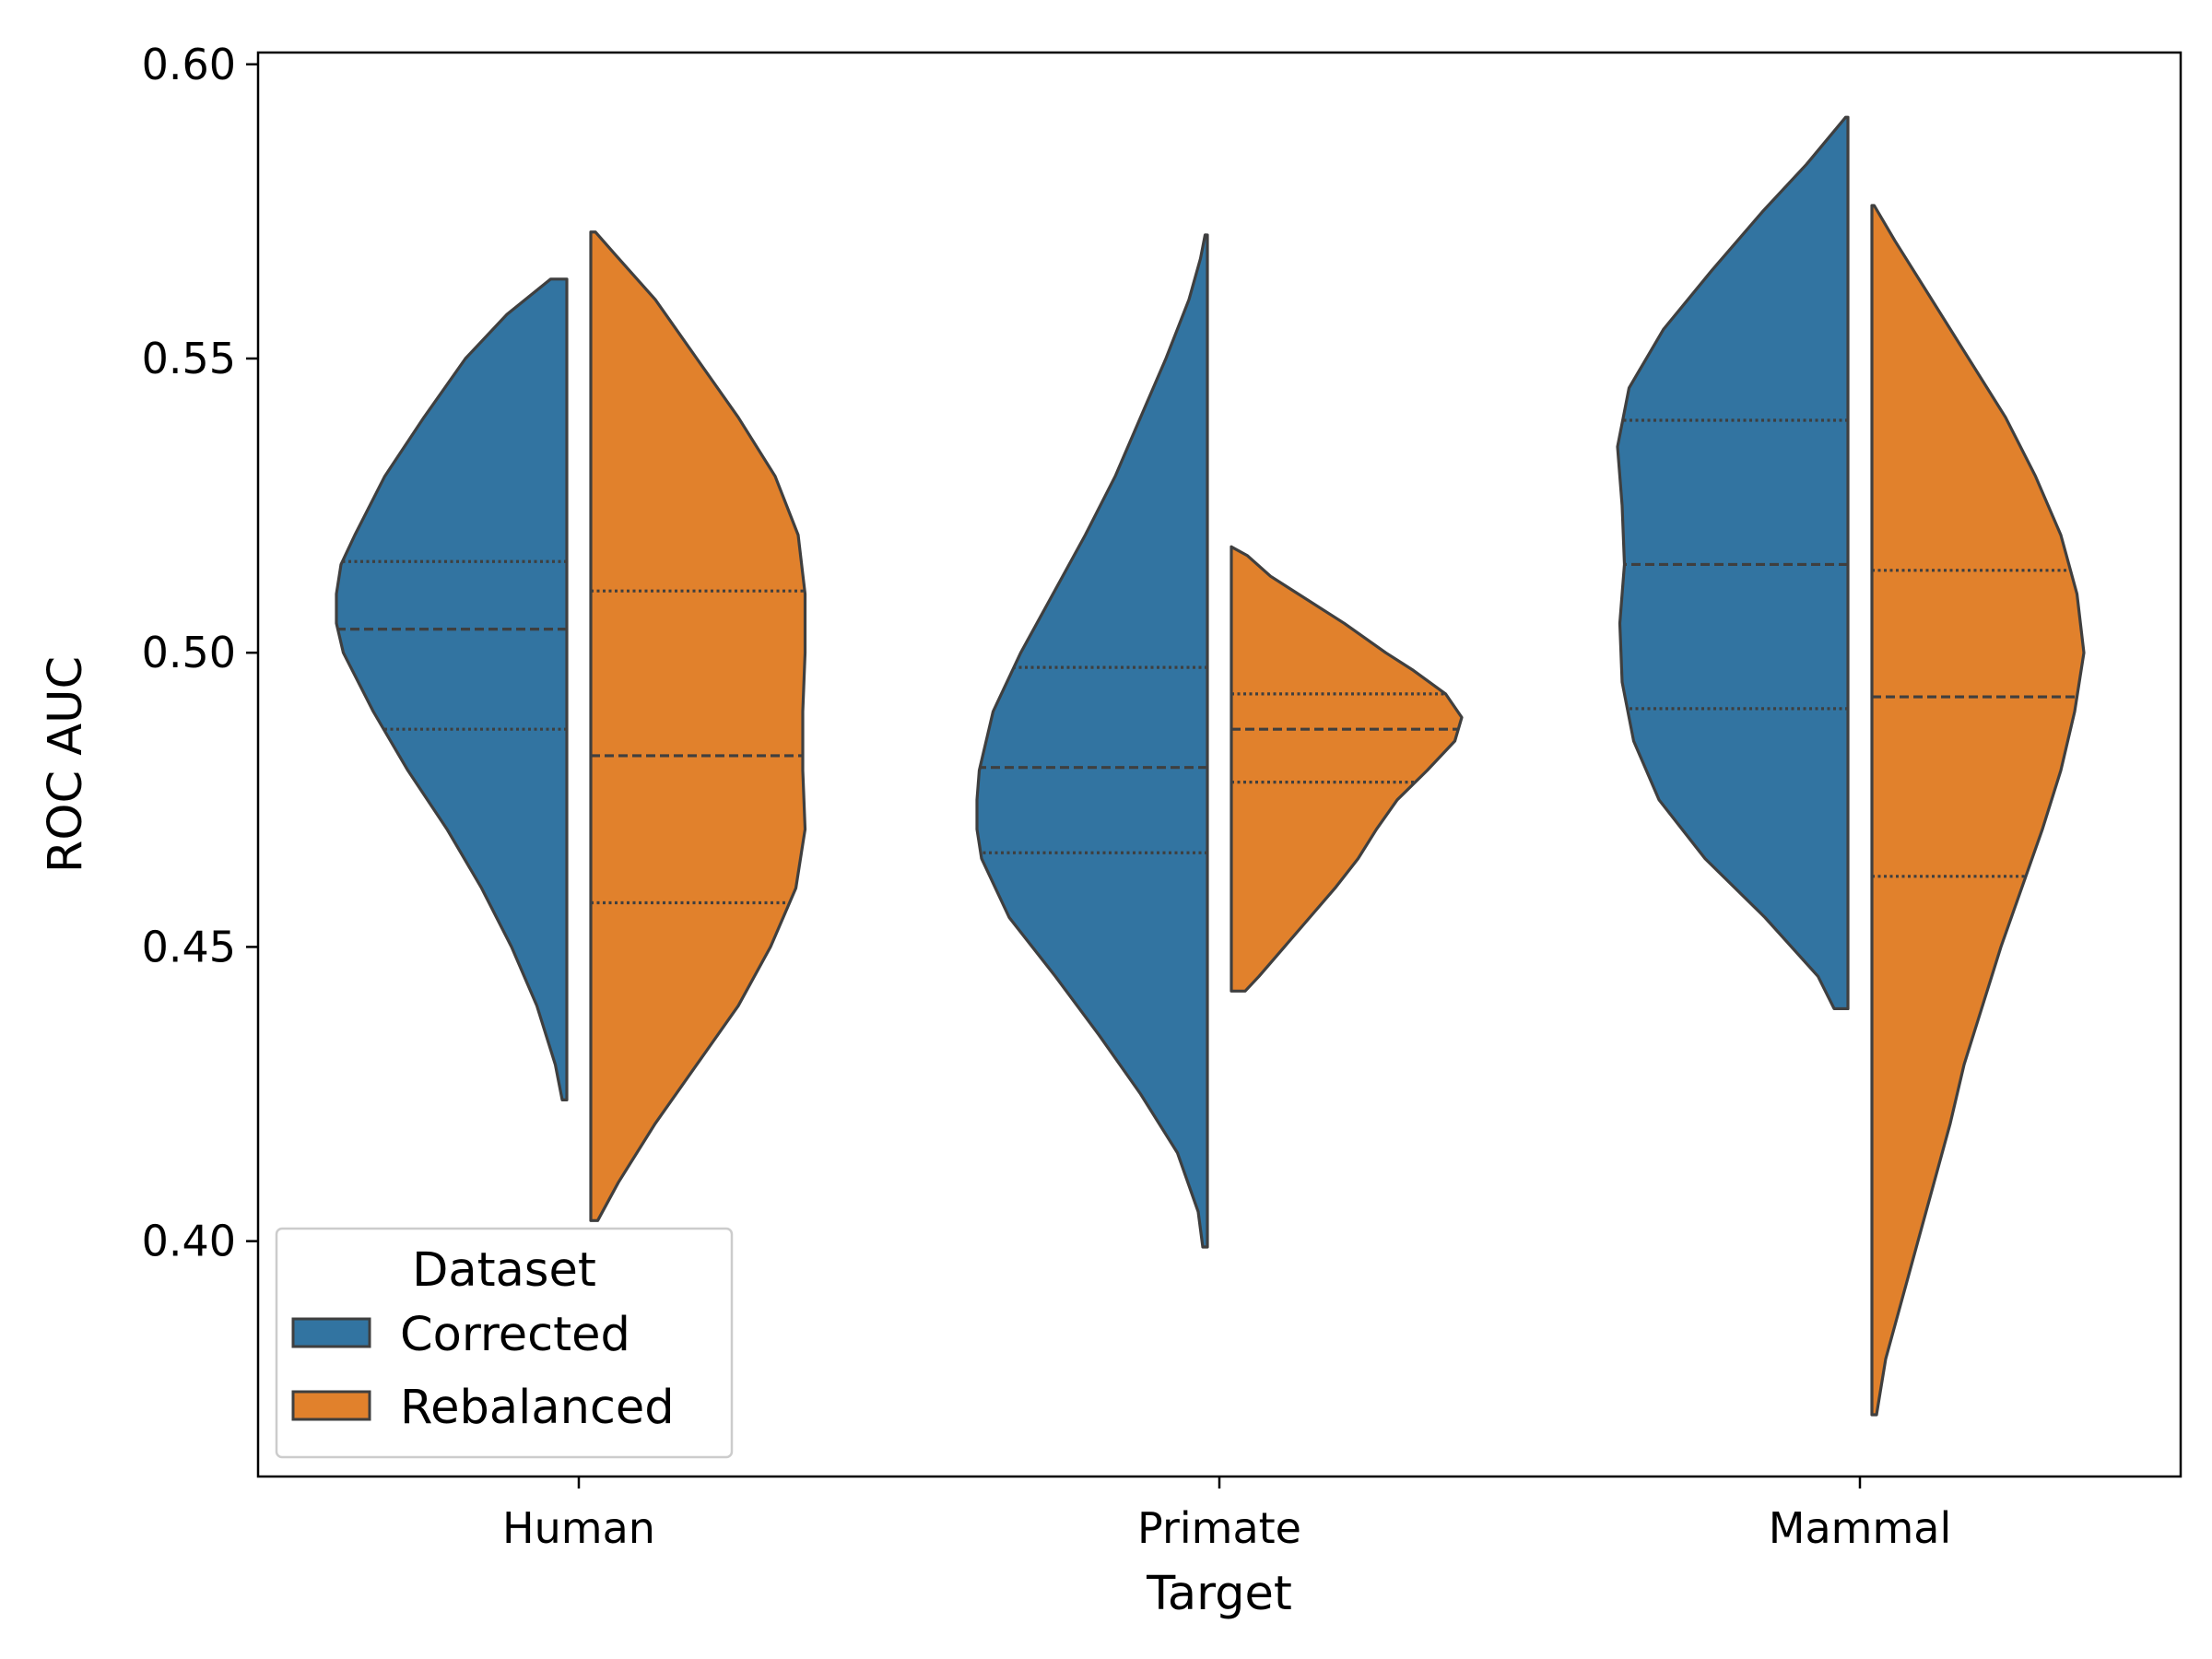 The width and height of the screenshot is (2212, 1659). What do you see at coordinates (189, 64) in the screenshot?
I see `y-tick-label: 0.60` at bounding box center [189, 64].